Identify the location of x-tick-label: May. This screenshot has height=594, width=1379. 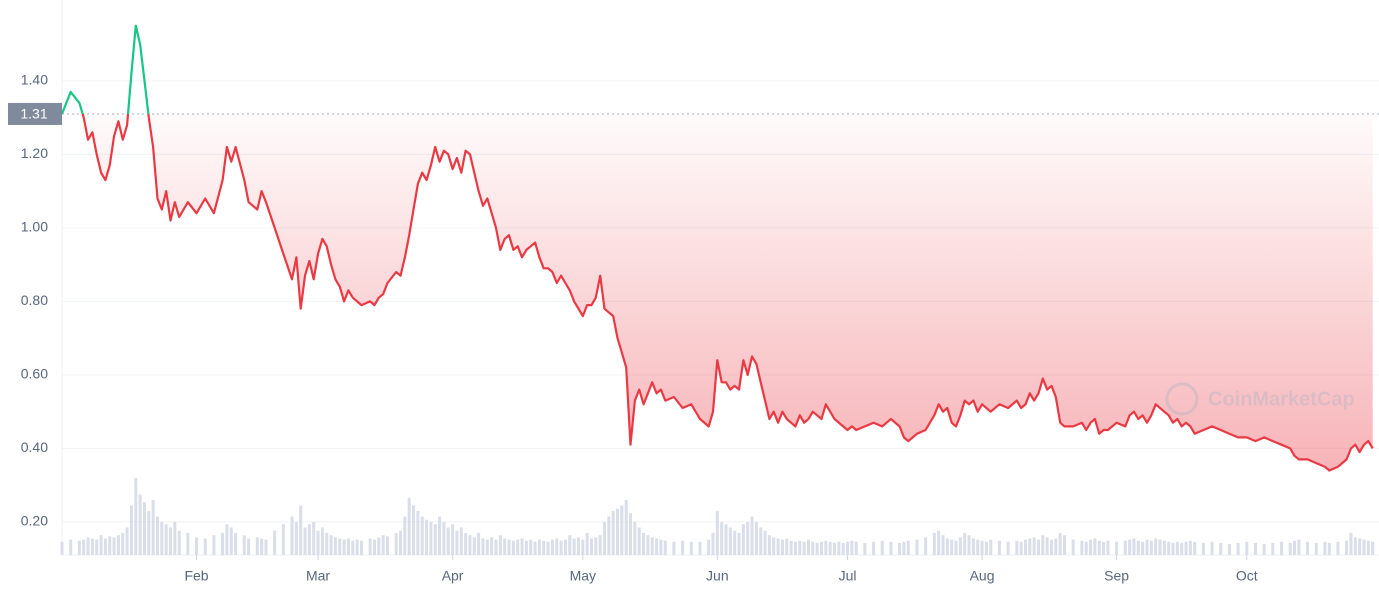
(583, 576).